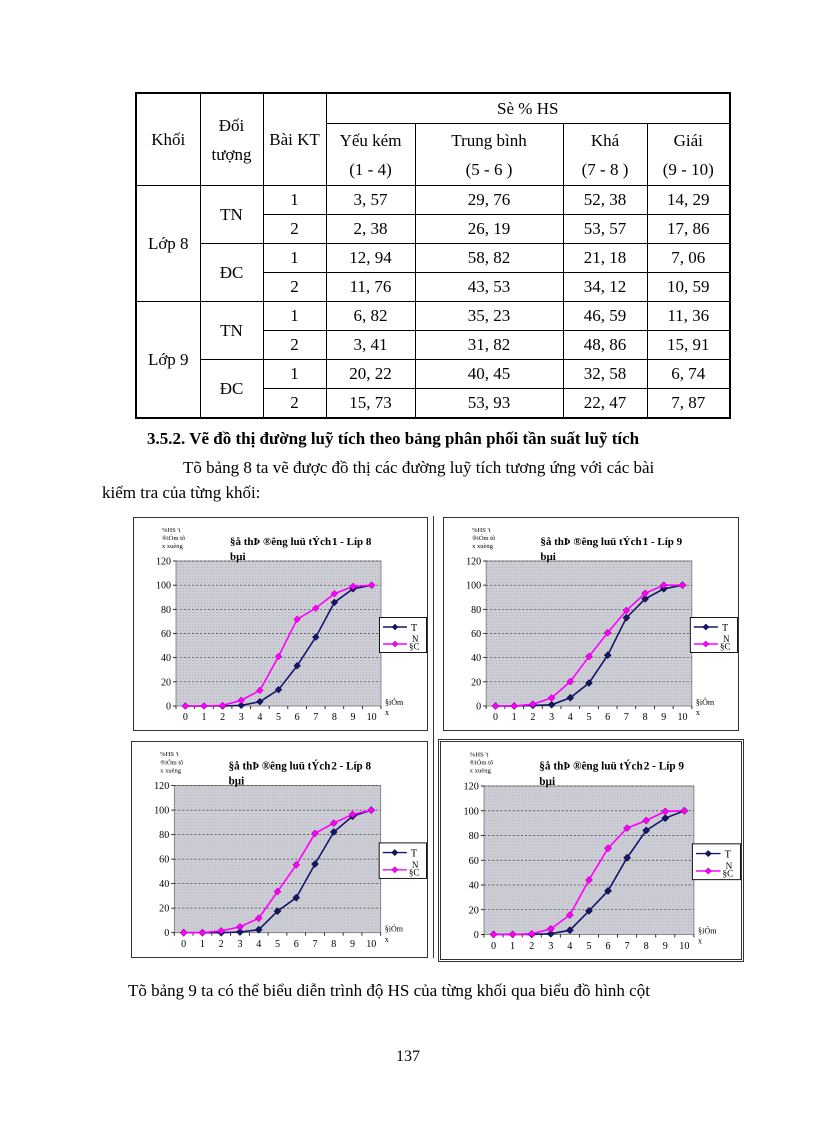 The width and height of the screenshot is (816, 1123). What do you see at coordinates (294, 139) in the screenshot?
I see `header-bai-kt: Bài KT` at bounding box center [294, 139].